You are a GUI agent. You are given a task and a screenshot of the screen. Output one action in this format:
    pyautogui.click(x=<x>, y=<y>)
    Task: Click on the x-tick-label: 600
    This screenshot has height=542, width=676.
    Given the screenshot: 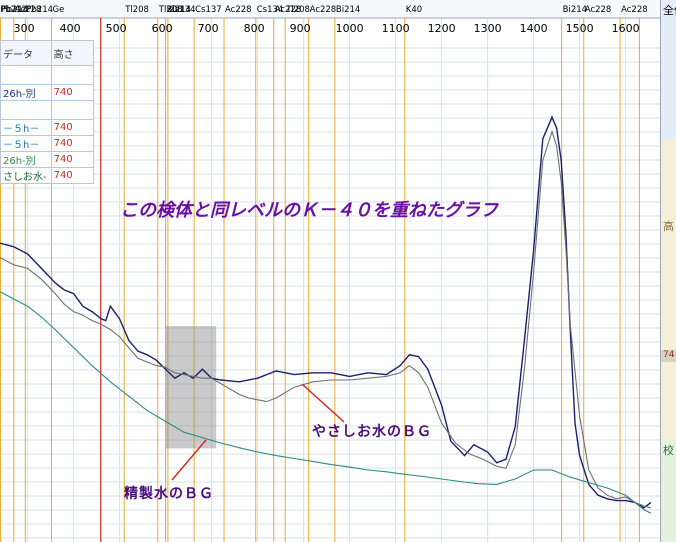 What is the action you would take?
    pyautogui.click(x=162, y=28)
    